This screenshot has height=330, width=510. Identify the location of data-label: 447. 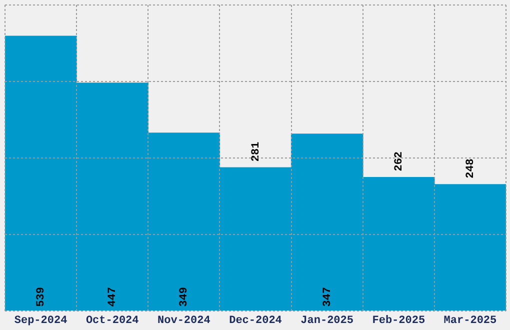
(113, 296).